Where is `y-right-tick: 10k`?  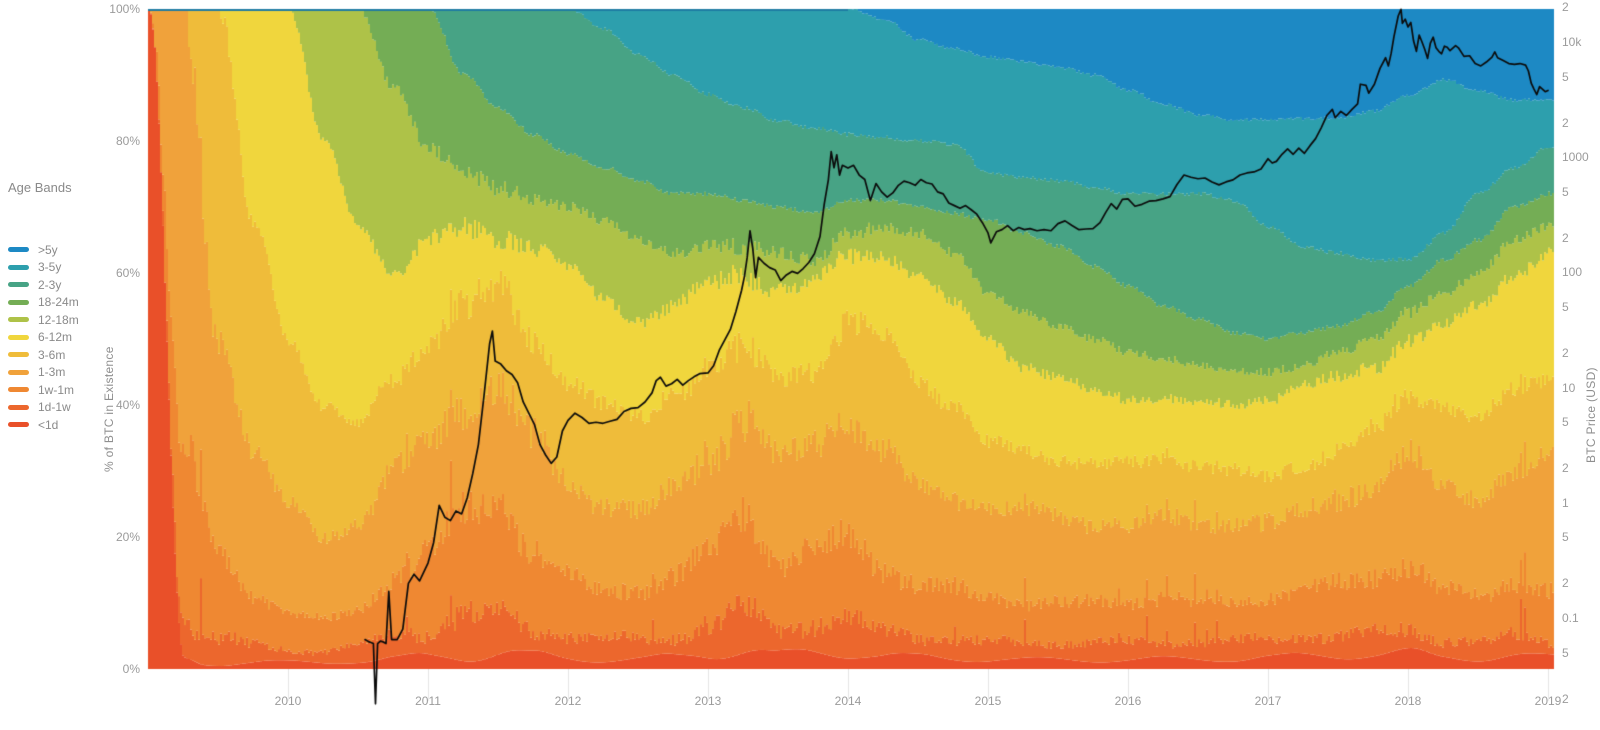 y-right-tick: 10k is located at coordinates (1572, 42).